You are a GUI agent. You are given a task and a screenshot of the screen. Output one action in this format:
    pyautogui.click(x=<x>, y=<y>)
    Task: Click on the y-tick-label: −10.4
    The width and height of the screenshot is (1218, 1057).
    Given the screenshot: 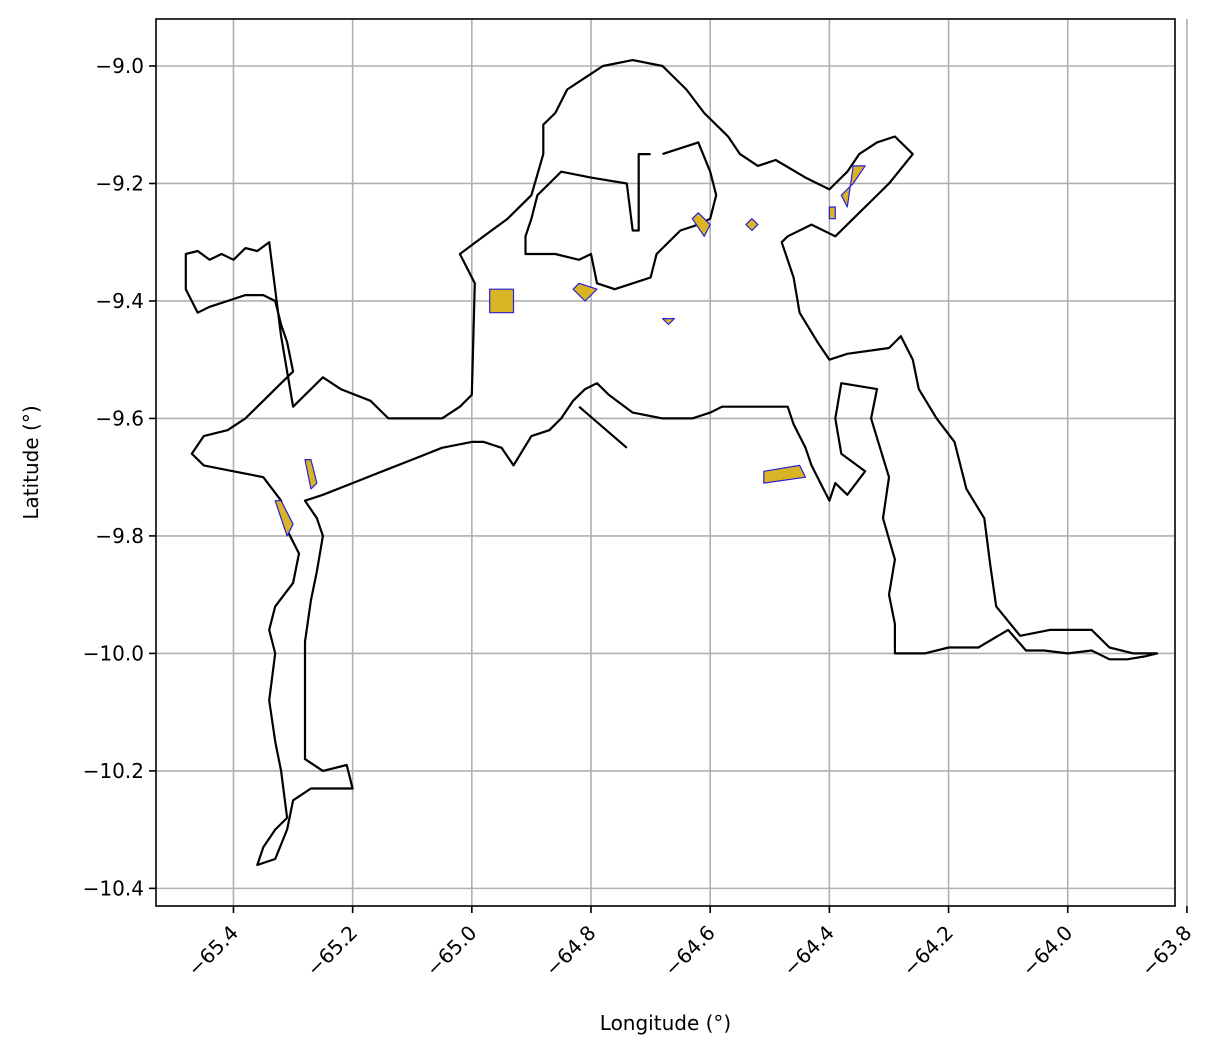 What is the action you would take?
    pyautogui.click(x=113, y=888)
    